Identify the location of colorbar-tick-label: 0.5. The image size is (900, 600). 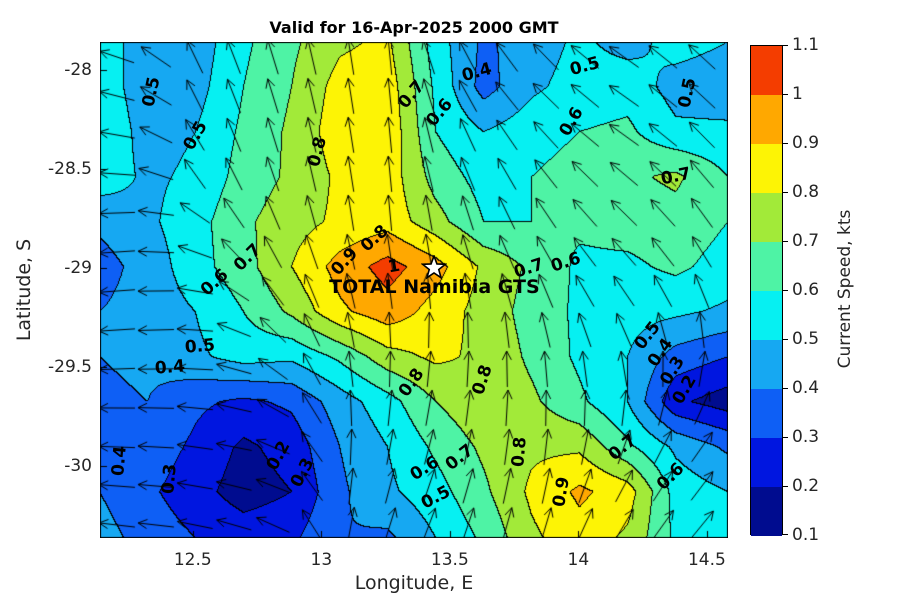
(806, 339).